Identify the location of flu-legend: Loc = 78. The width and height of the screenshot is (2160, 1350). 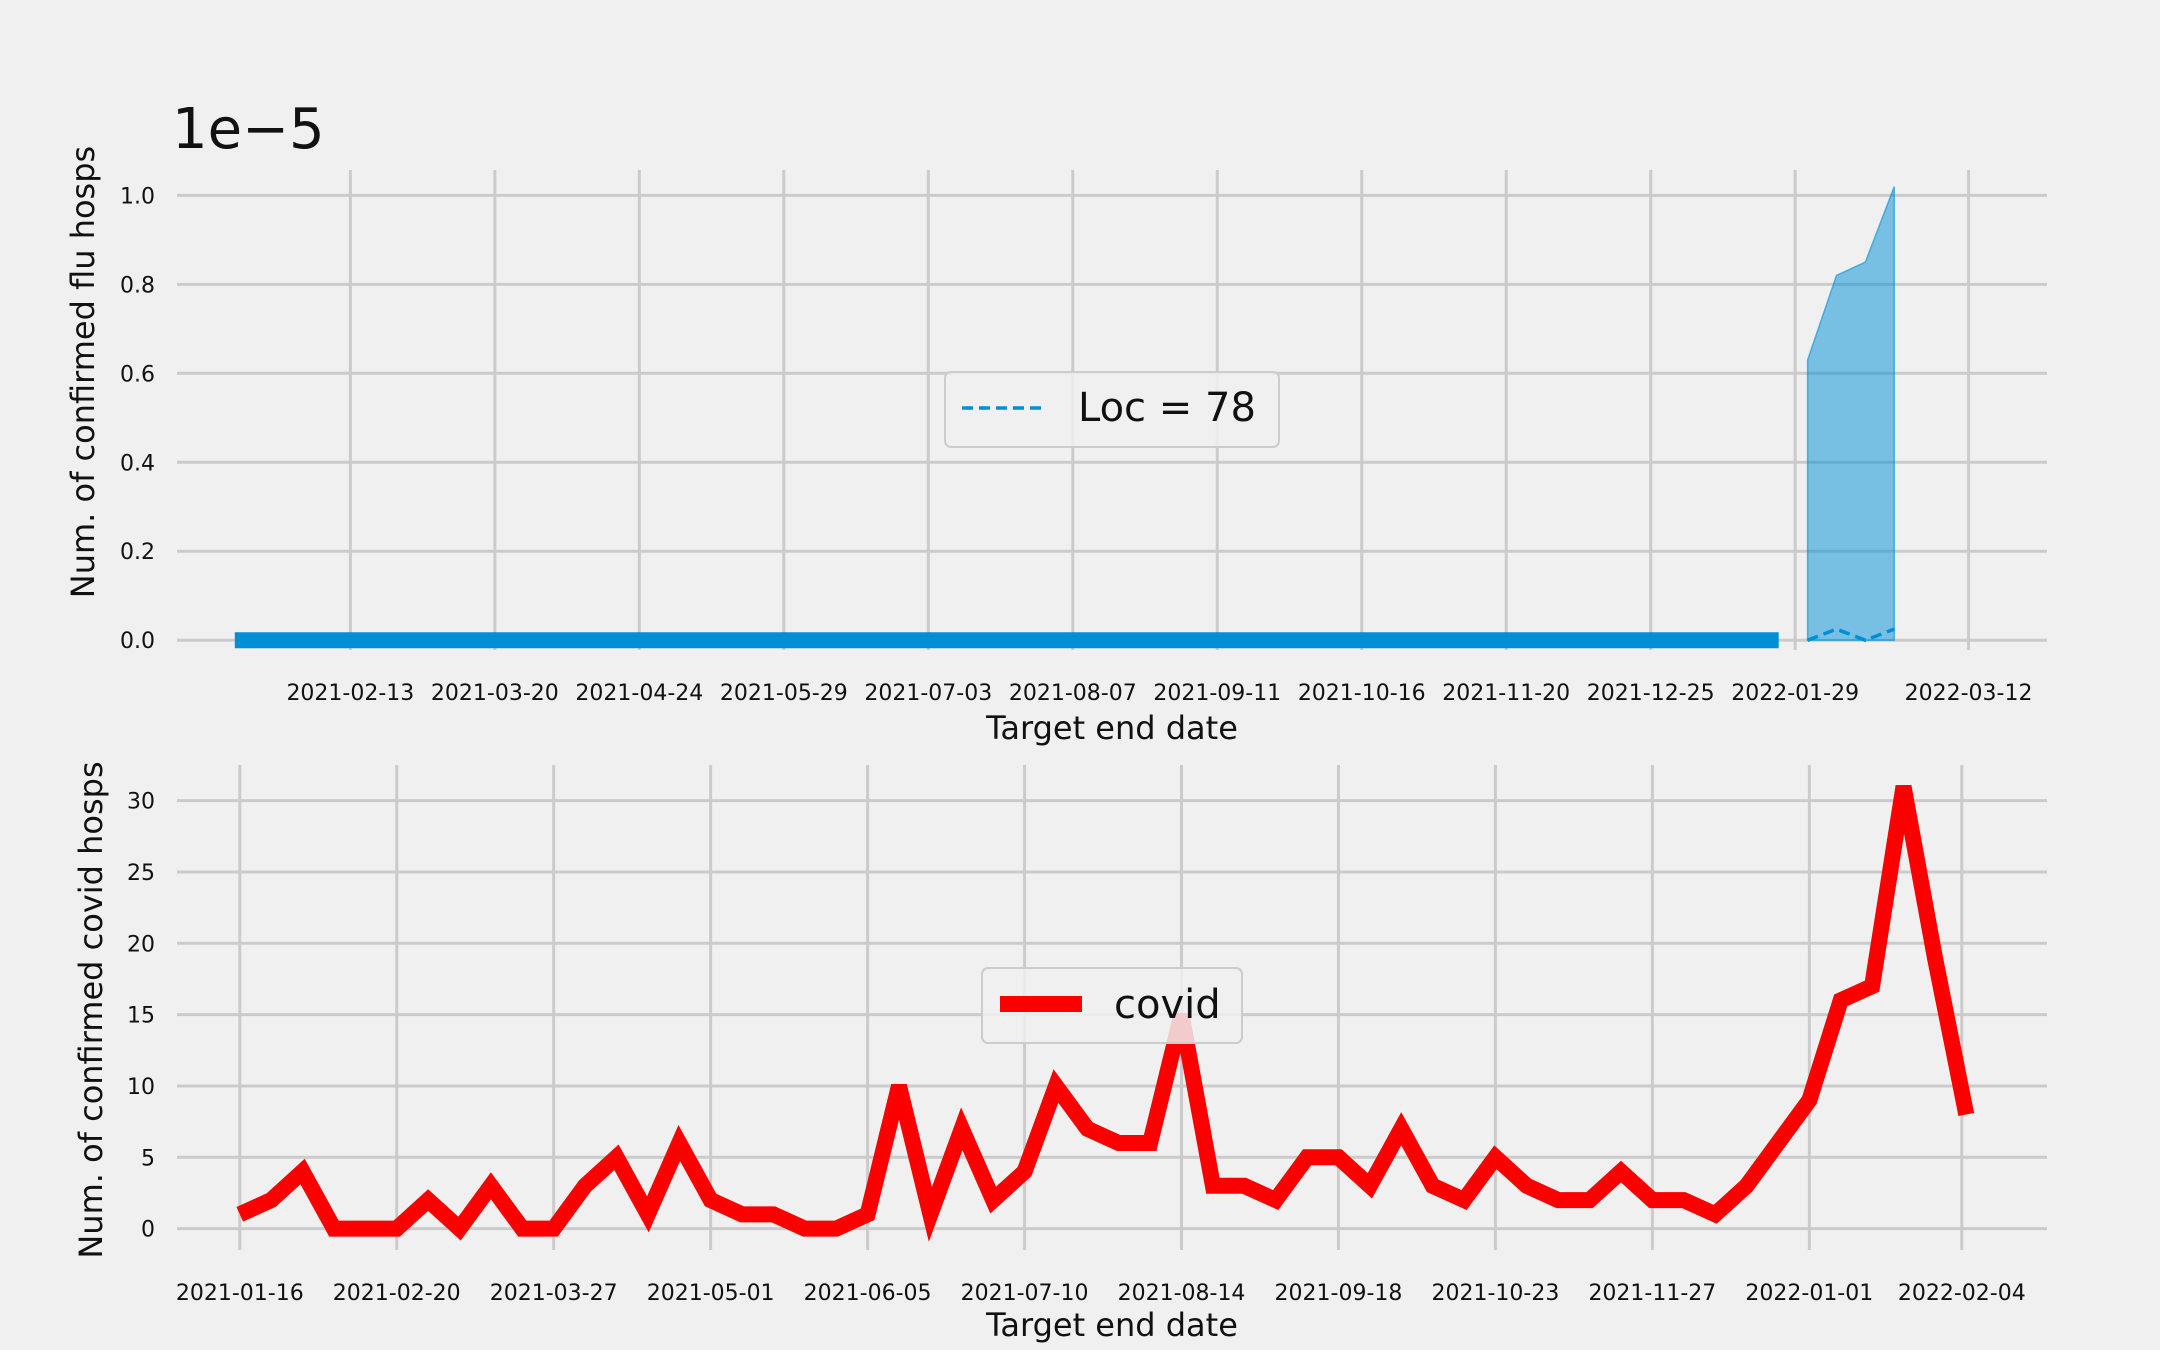
(1112, 409).